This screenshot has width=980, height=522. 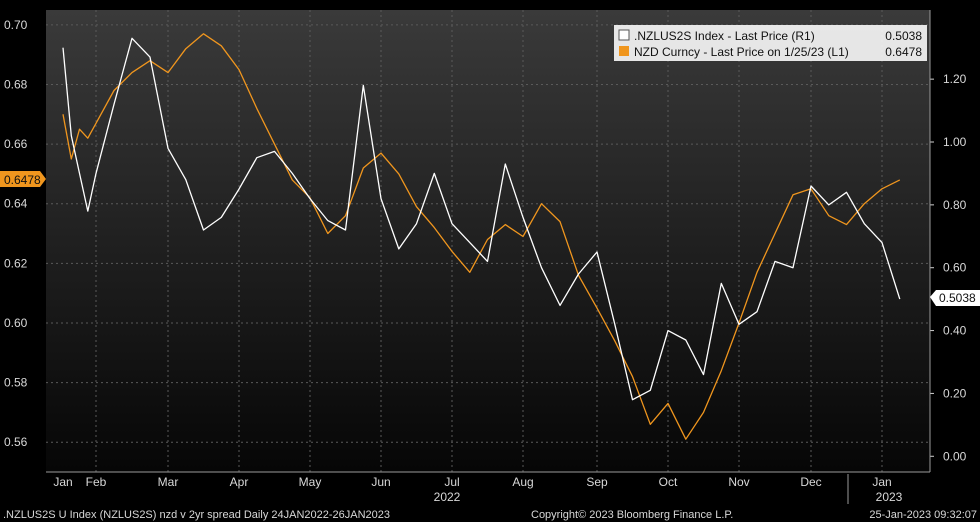 What do you see at coordinates (741, 52) in the screenshot?
I see `legend-label-1: NZD Curncy - Last Price on 1/25/23 (L1)` at bounding box center [741, 52].